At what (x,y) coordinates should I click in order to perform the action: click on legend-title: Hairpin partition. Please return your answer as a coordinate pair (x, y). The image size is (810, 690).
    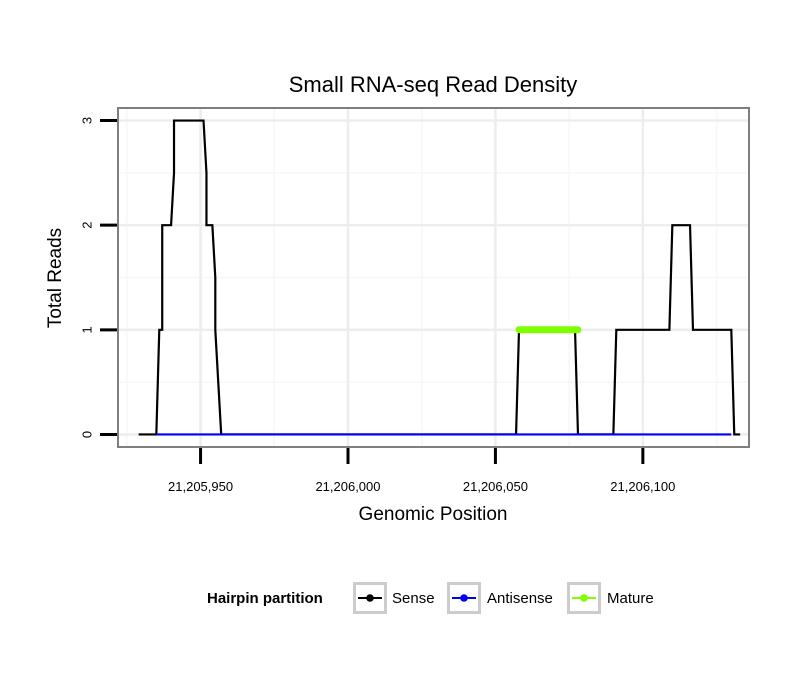
    Looking at the image, I should click on (265, 598).